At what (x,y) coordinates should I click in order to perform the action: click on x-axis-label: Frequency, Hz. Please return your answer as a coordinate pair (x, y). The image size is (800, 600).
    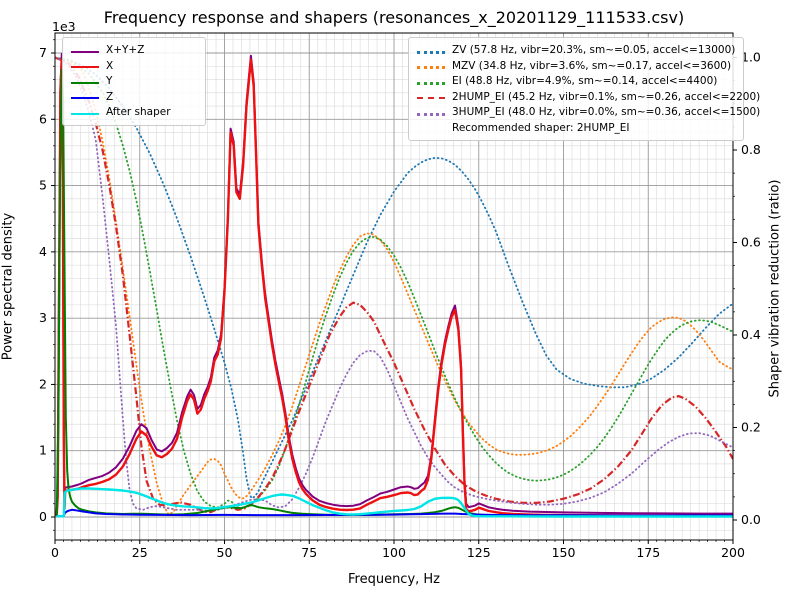
    Looking at the image, I should click on (394, 579).